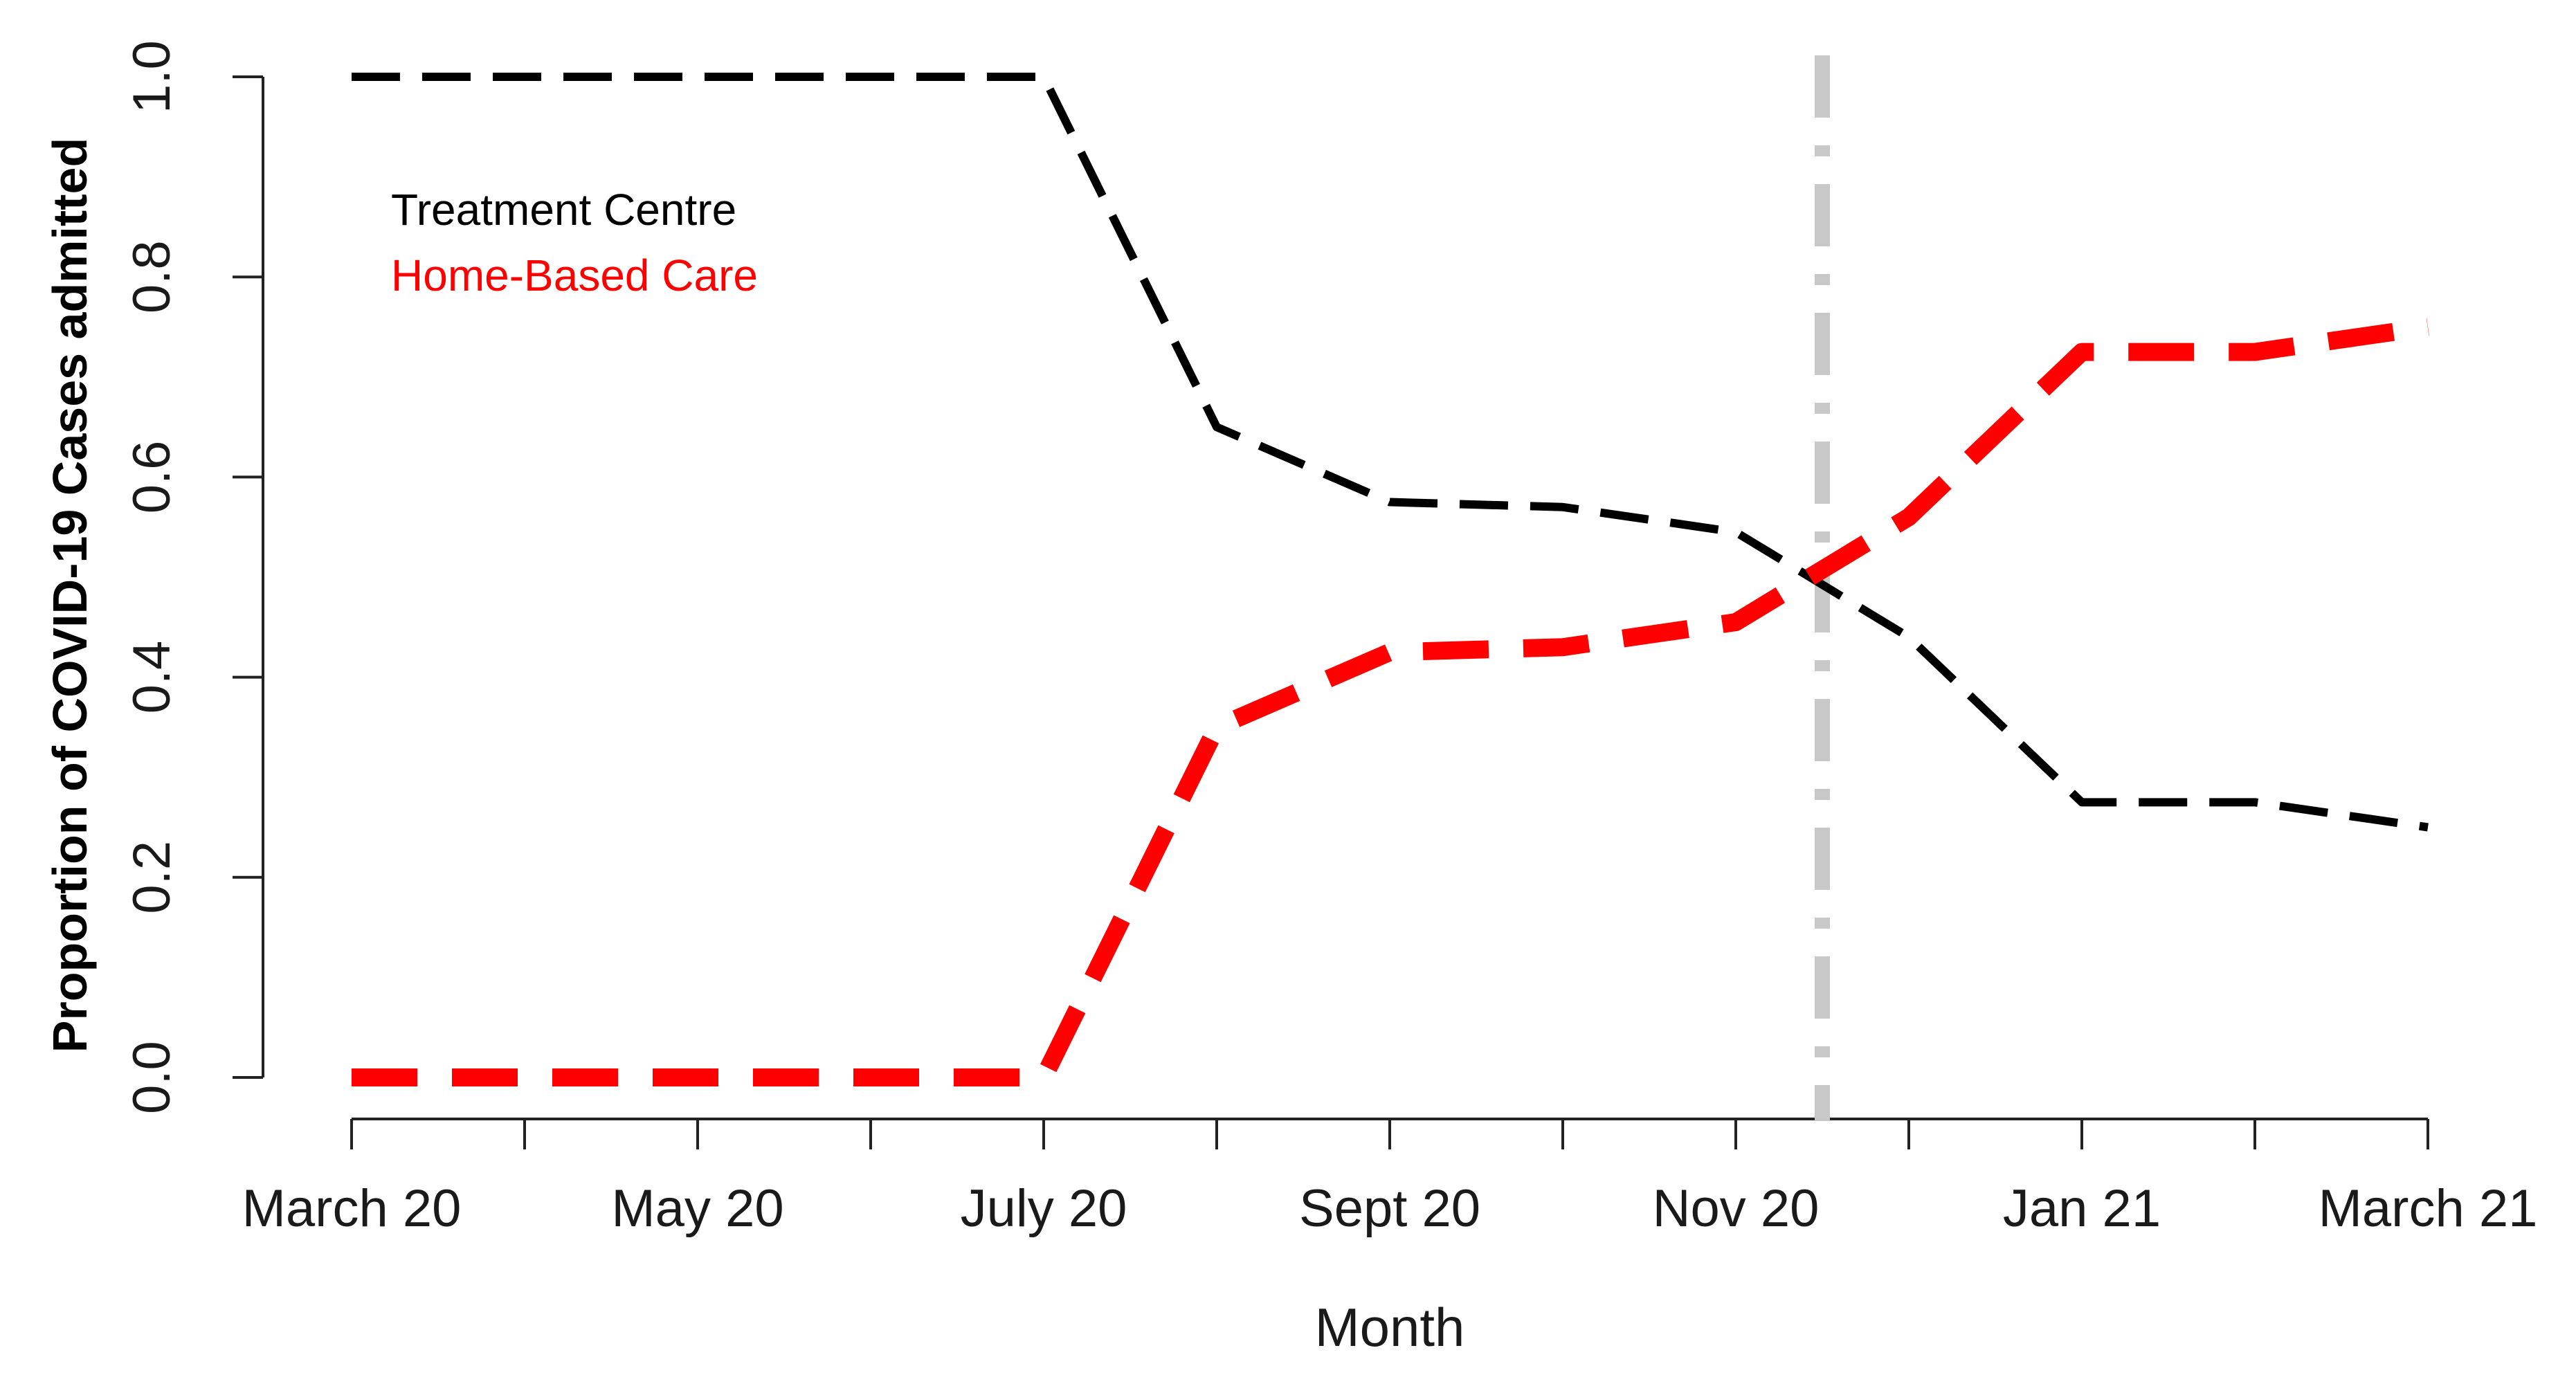  Describe the element at coordinates (70, 595) in the screenshot. I see `y-axis-title: Proportion of COVID-19 Cases admitted` at that location.